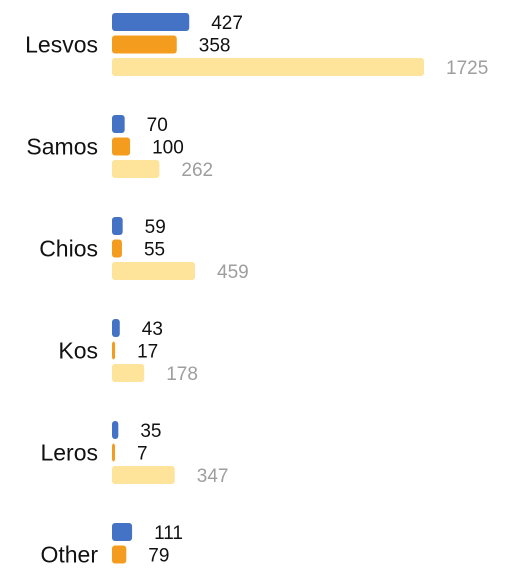 Image resolution: width=510 pixels, height=571 pixels. I want to click on bar-series-1-samos, so click(118, 124).